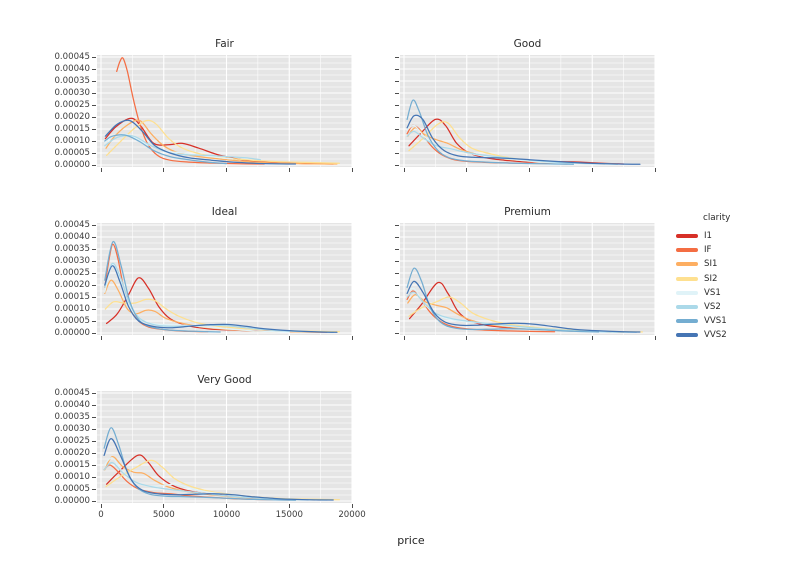  What do you see at coordinates (162, 287) in the screenshot?
I see `kde-curve-ideal-vvs1` at bounding box center [162, 287].